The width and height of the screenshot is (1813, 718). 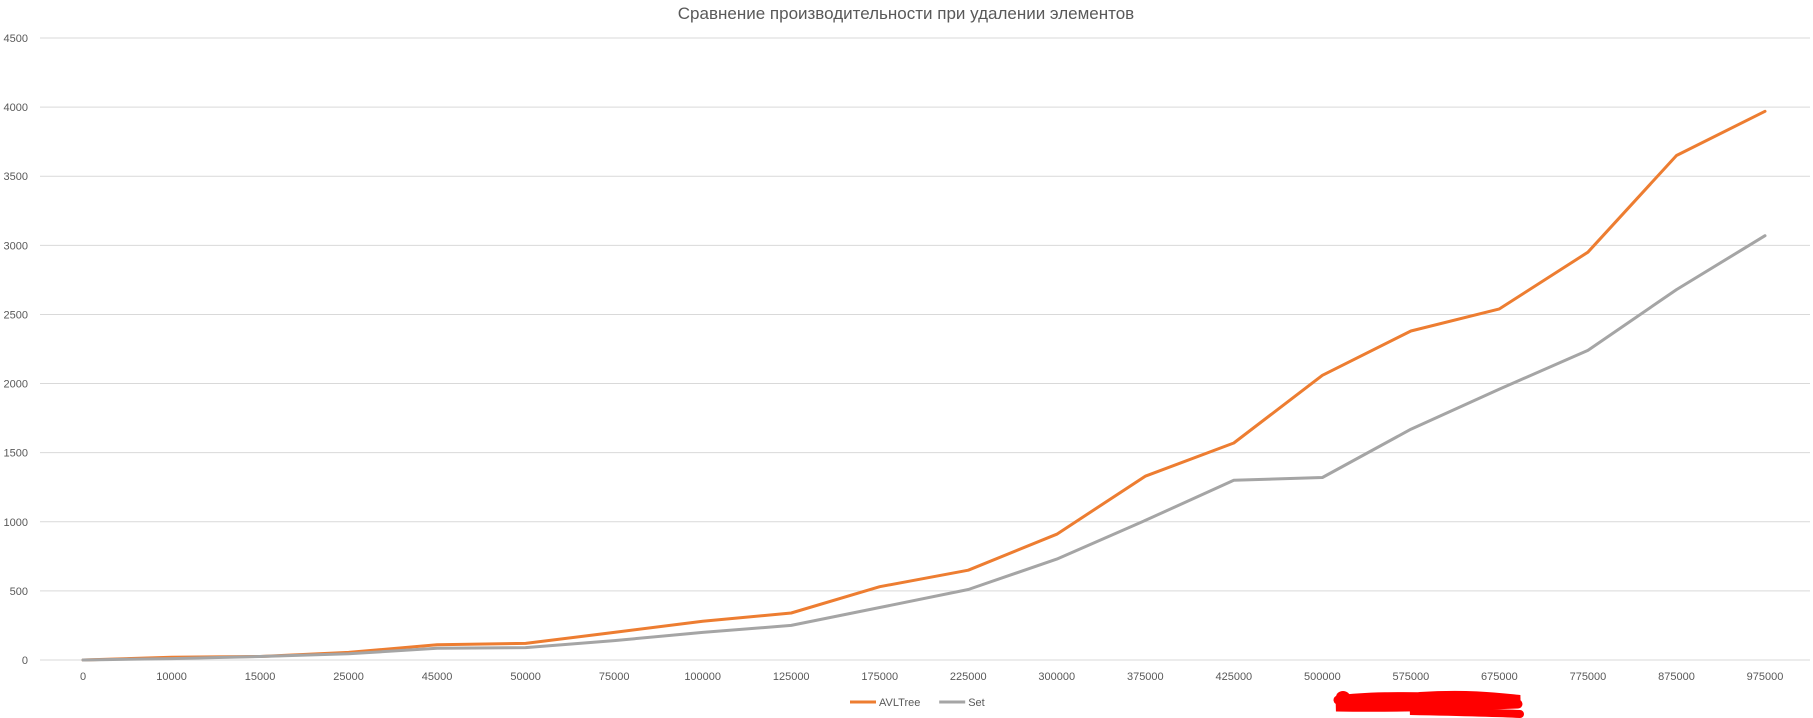 What do you see at coordinates (976, 703) in the screenshot?
I see `legend-label-set: Set` at bounding box center [976, 703].